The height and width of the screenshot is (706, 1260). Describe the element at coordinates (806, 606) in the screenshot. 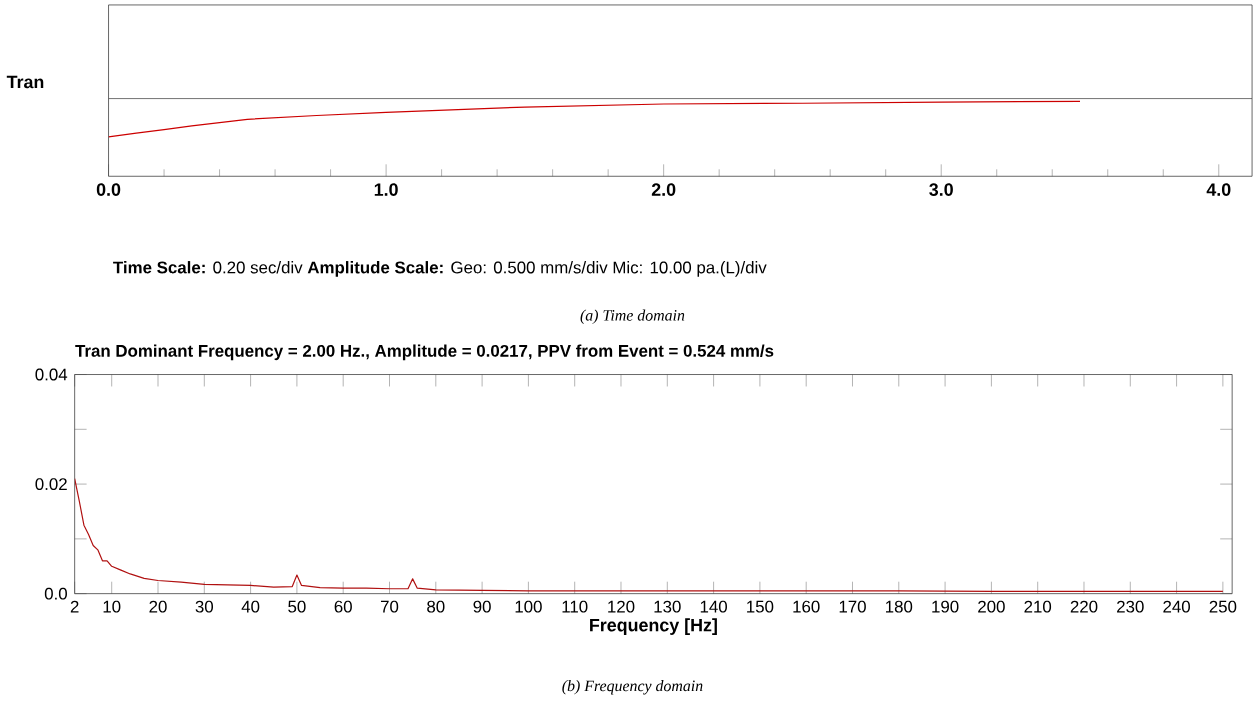

I see `x-tick-label: 160` at that location.